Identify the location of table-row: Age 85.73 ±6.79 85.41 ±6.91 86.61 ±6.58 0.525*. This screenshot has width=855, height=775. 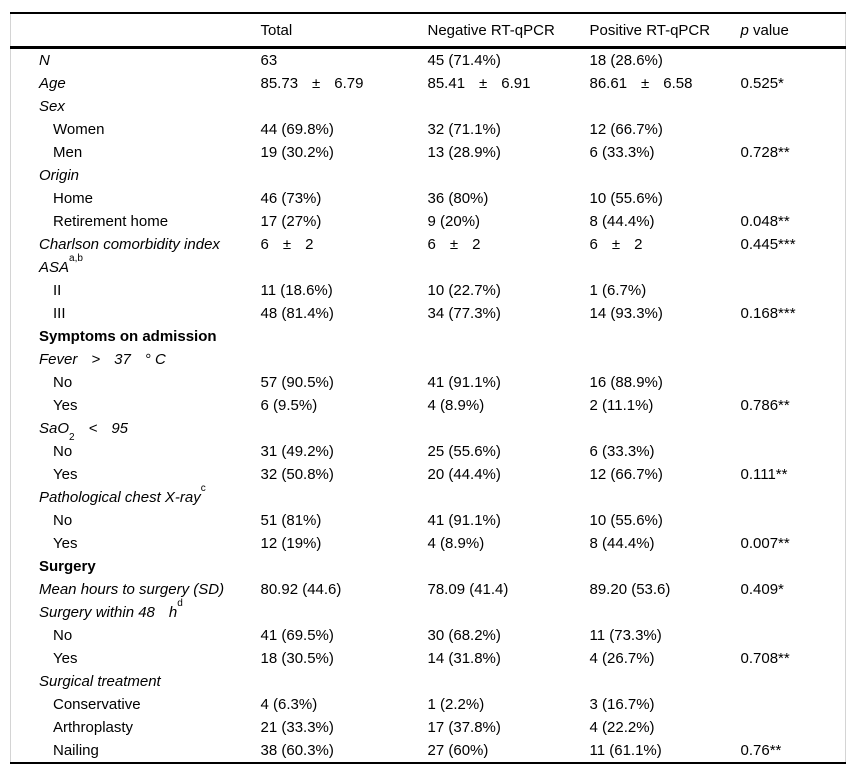
(428, 83).